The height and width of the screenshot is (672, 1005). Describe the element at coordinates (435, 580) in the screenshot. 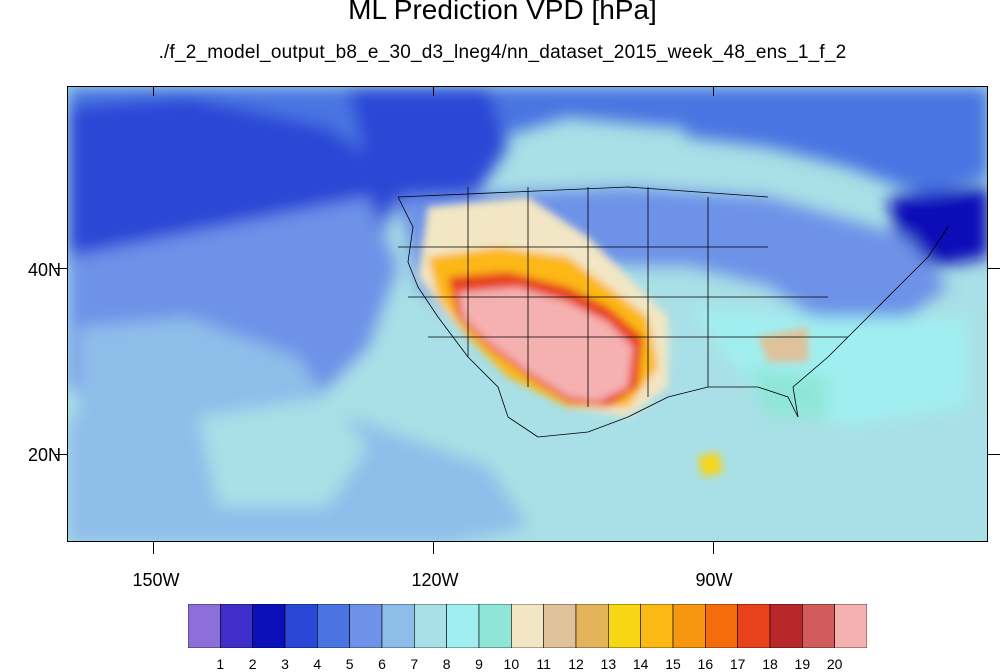

I see `lon-label-120w: 120W` at that location.